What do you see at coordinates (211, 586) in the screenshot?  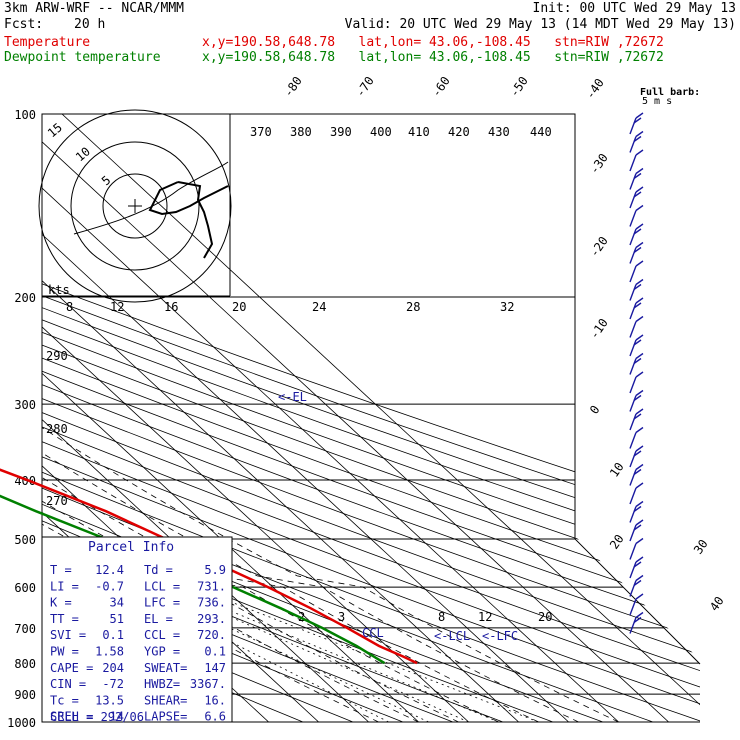 I see `parcel-row-value: 731.` at bounding box center [211, 586].